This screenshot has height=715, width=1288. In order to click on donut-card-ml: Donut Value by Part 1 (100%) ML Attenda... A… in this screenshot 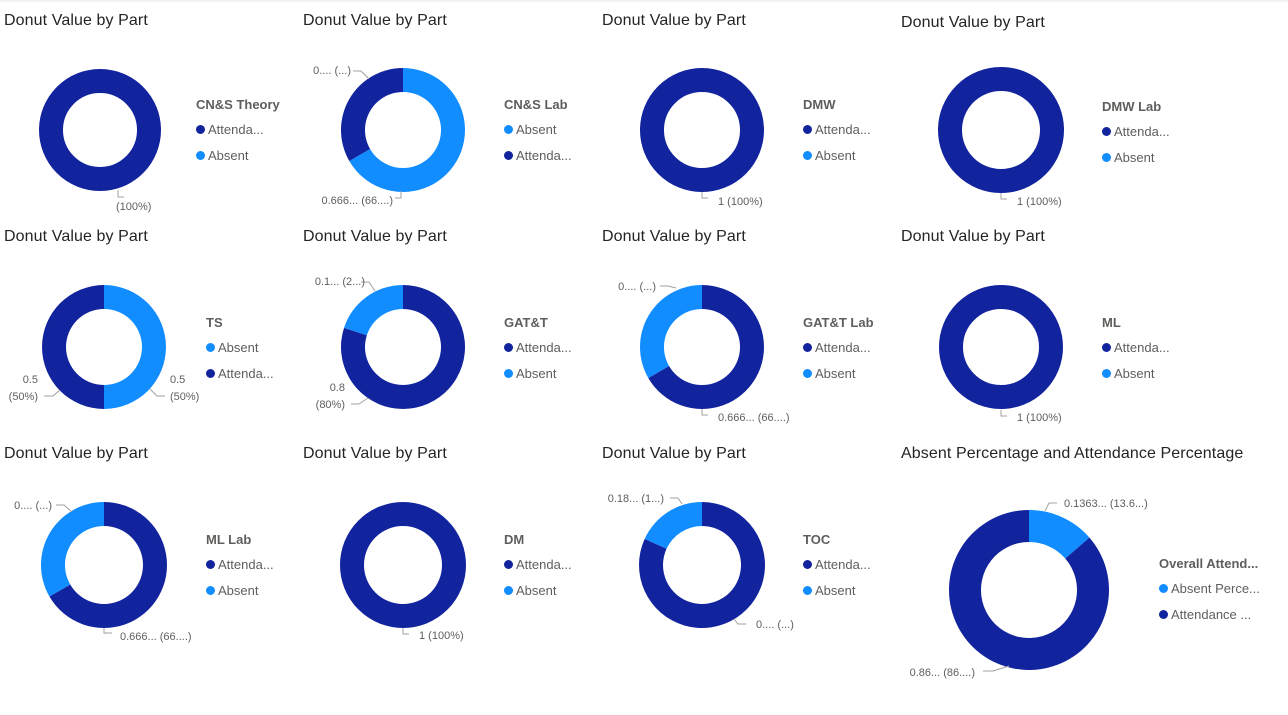, I will do `click(1044, 323)`.